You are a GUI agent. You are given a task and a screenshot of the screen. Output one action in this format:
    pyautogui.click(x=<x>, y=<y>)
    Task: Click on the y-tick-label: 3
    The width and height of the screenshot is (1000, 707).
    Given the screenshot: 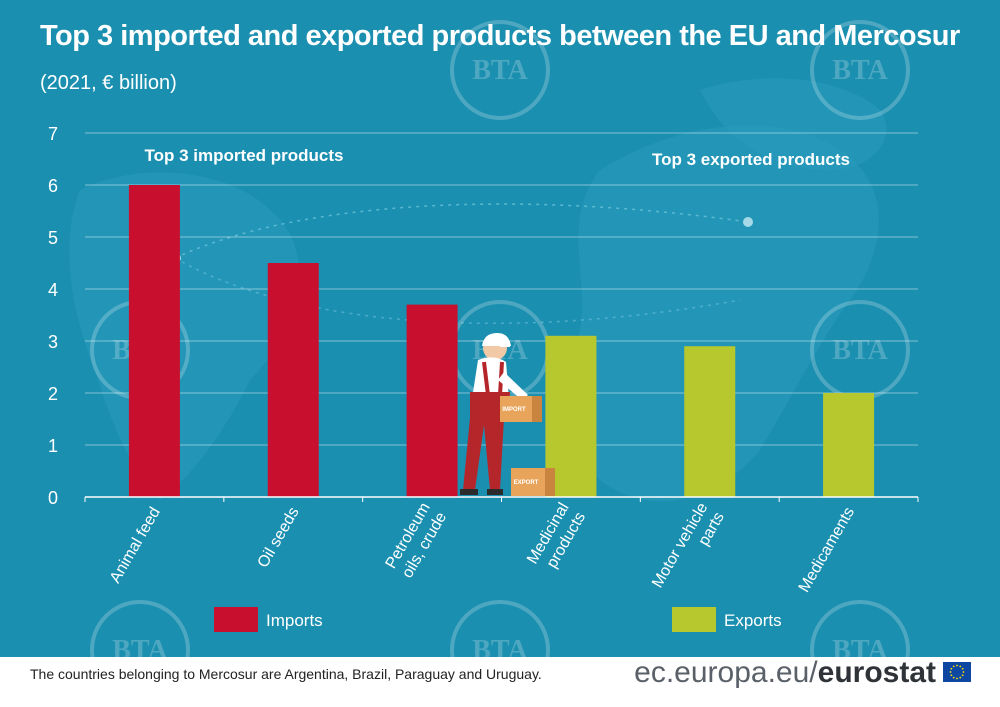 What is the action you would take?
    pyautogui.click(x=53, y=342)
    